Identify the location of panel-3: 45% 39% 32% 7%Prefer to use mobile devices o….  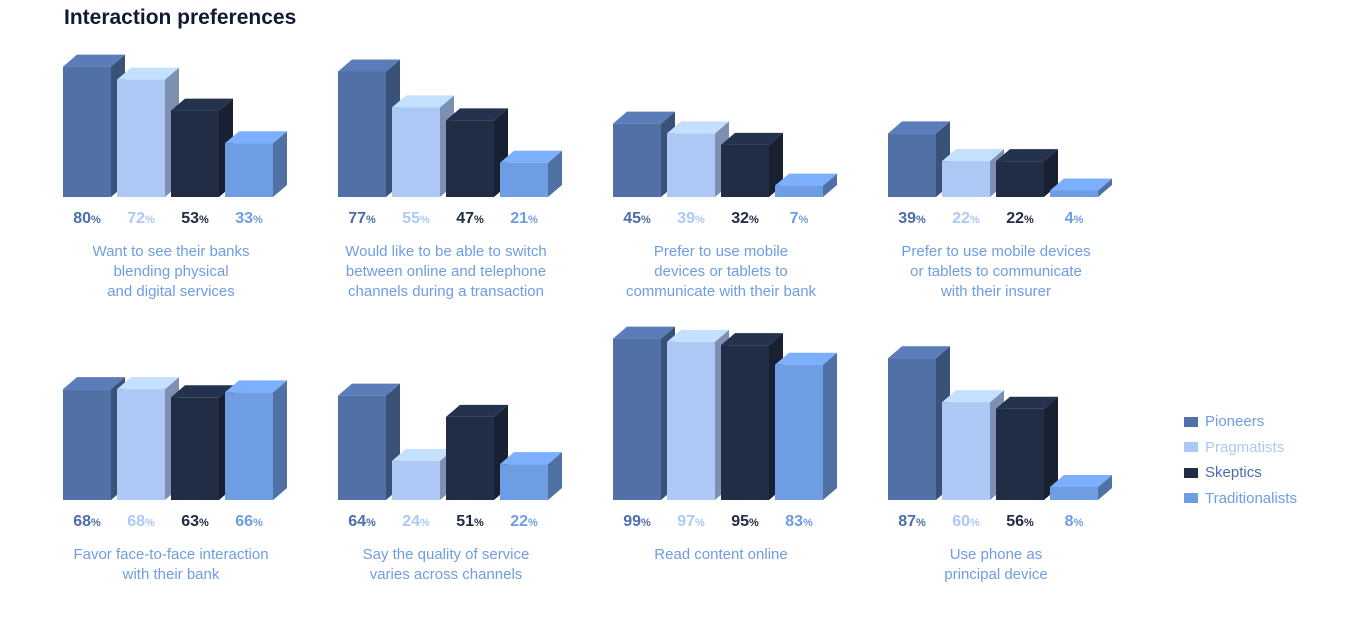
(725, 205).